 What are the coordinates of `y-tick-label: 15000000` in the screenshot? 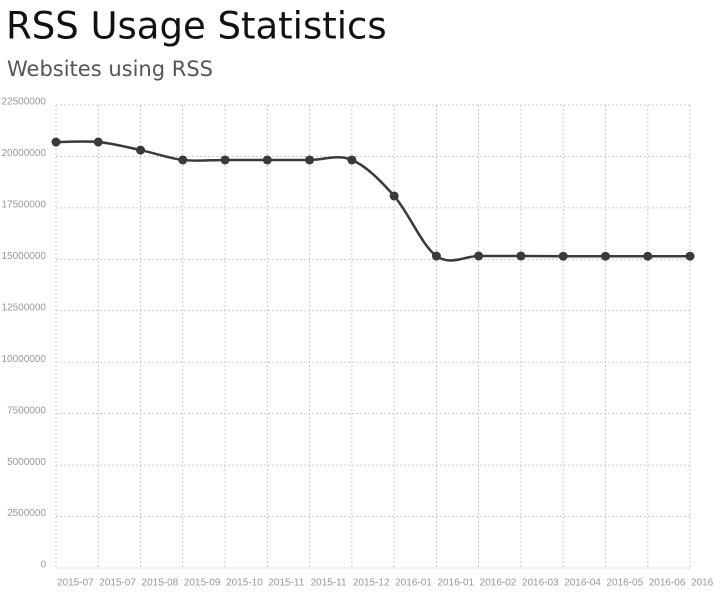 It's located at (24, 256).